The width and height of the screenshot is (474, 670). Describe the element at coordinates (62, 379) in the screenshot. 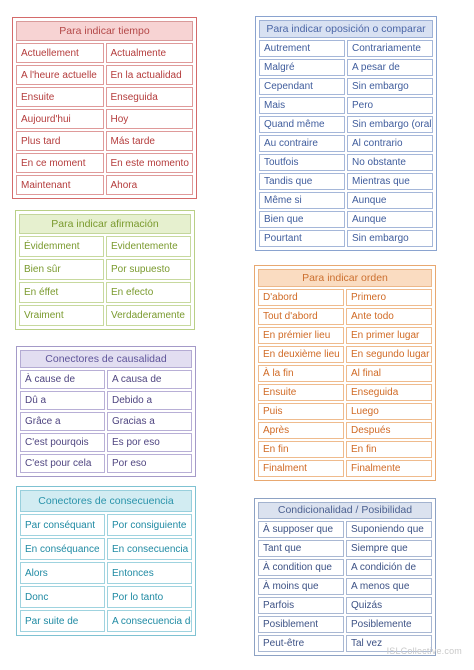

I see `french-term: À cause de` at that location.